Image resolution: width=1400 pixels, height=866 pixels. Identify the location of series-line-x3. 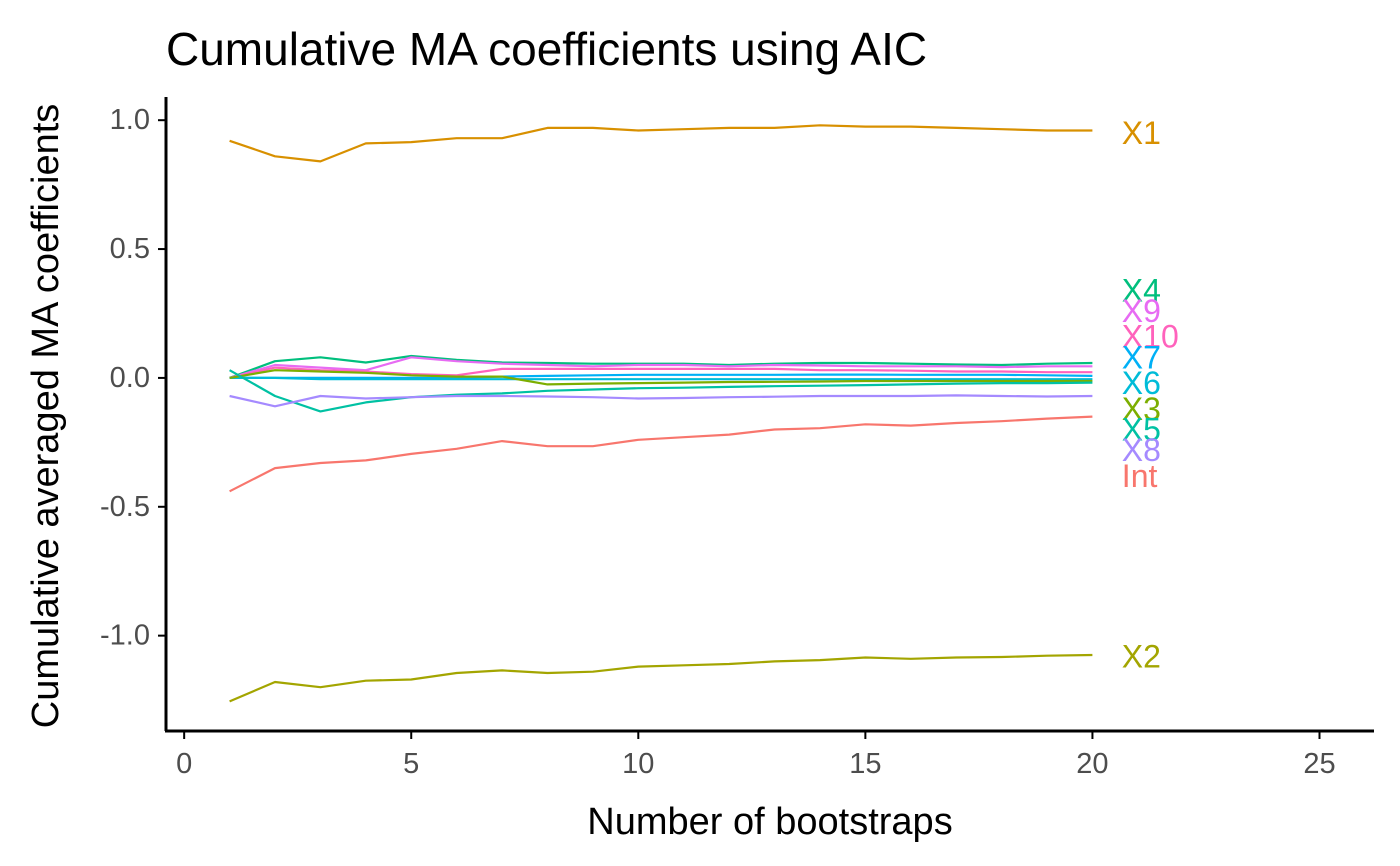
(661, 377).